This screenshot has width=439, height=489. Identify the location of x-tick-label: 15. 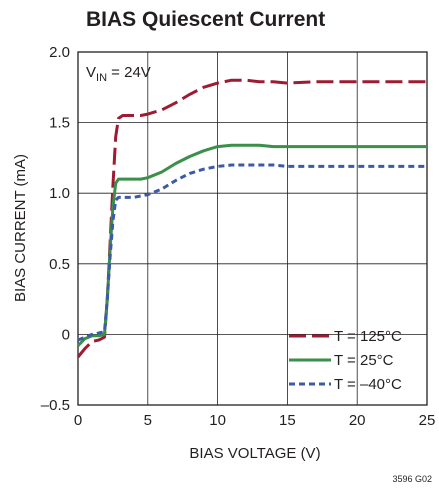
(287, 420).